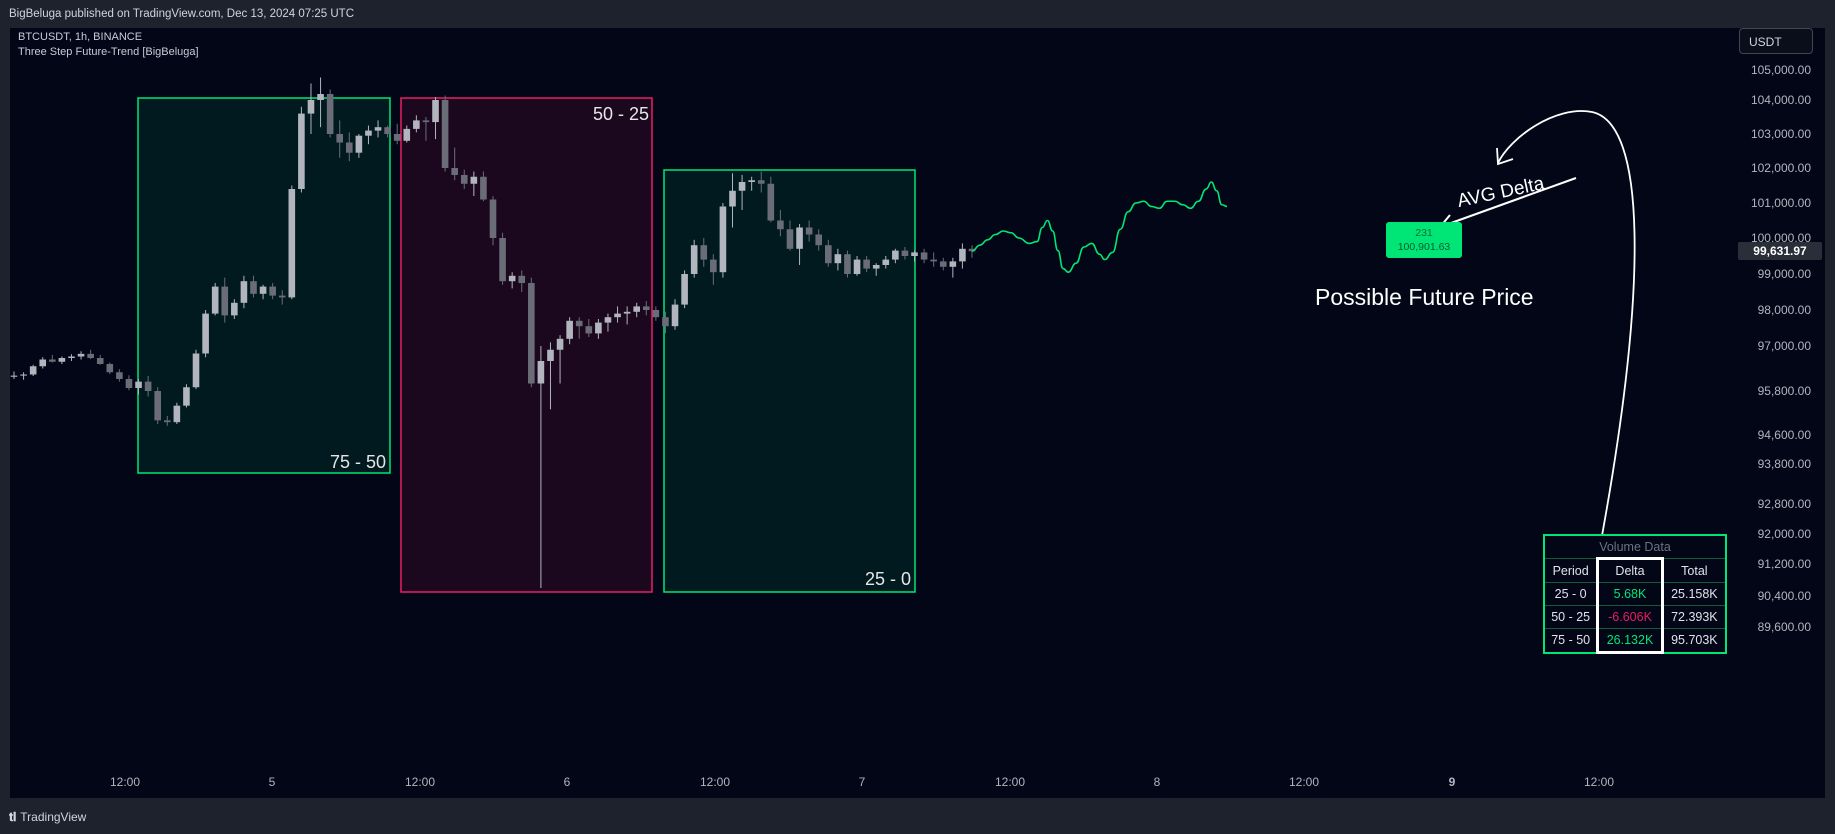 The image size is (1835, 834). Describe the element at coordinates (1424, 240) in the screenshot. I see `future-price-tag: 231 100,901.63` at that location.